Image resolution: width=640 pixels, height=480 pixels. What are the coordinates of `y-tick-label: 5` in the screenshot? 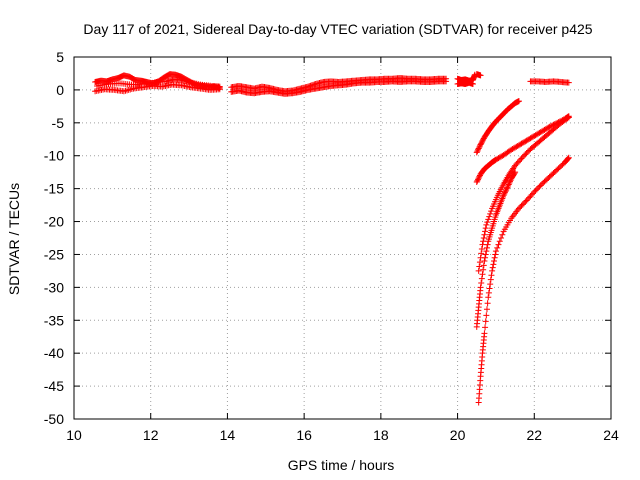 It's located at (60, 57).